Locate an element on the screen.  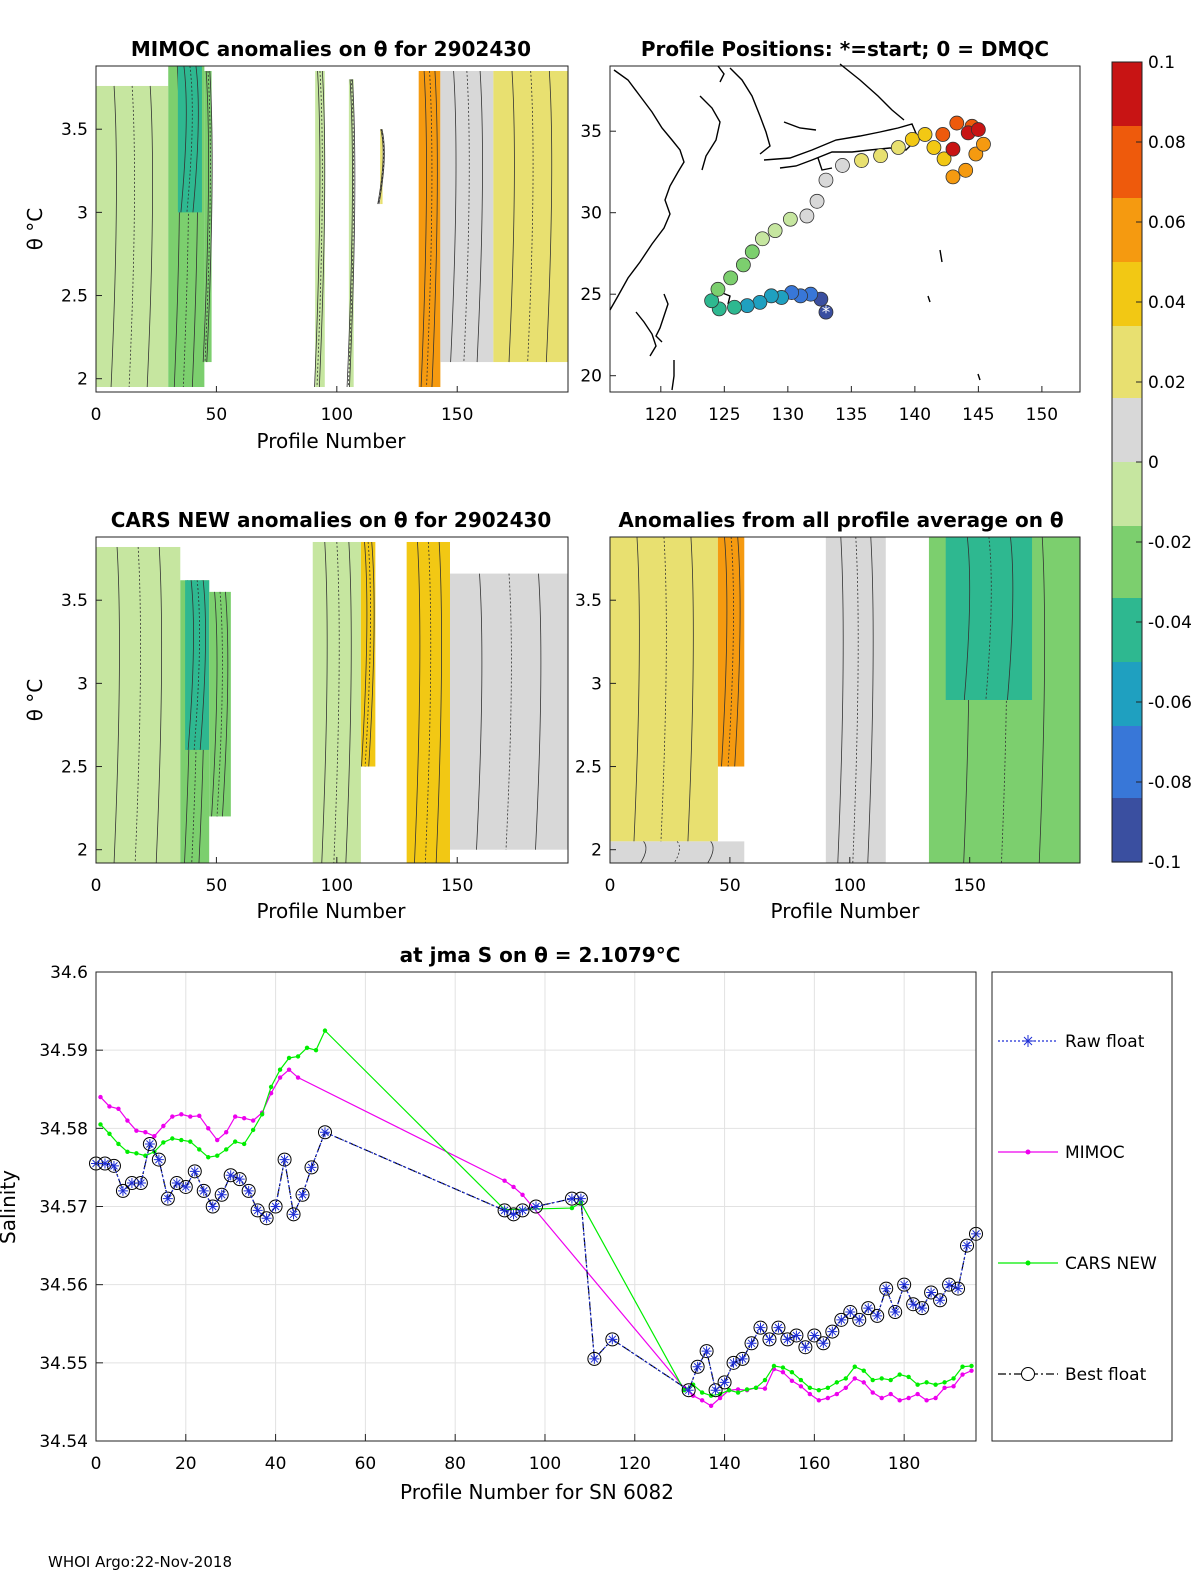
legend-marker is located at coordinates (1028, 1263).